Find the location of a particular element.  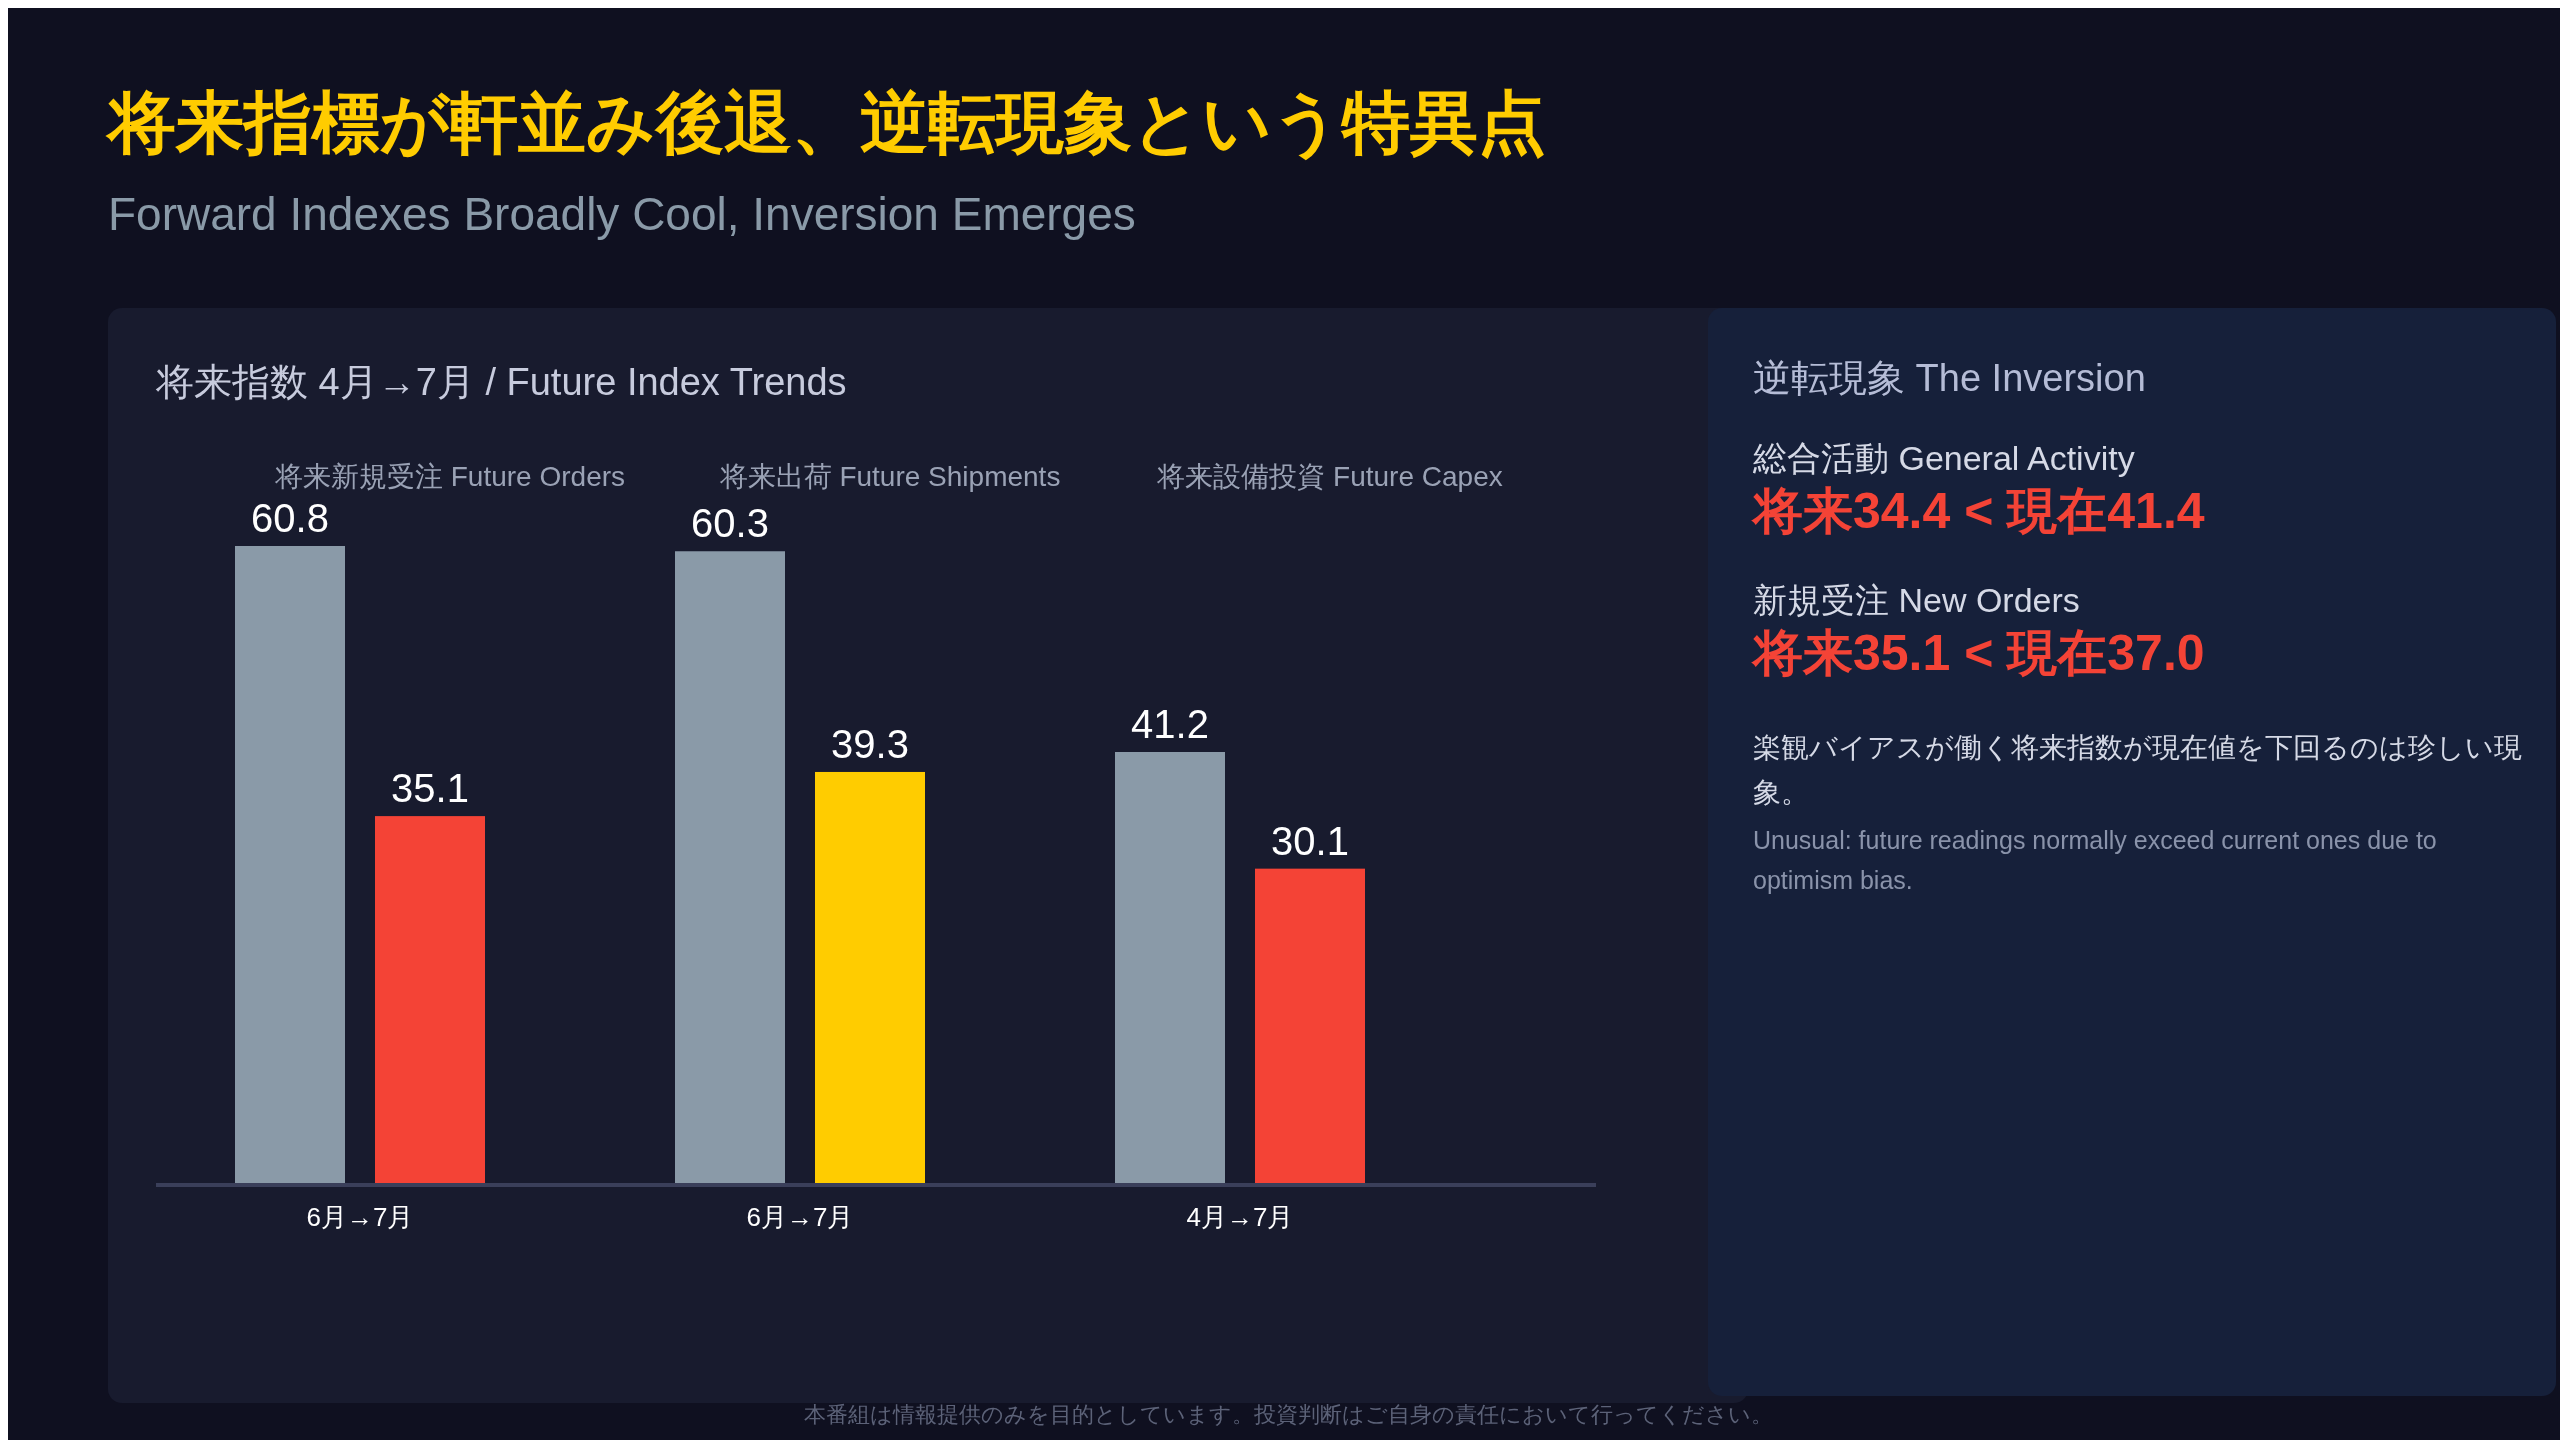

text: 新規受注 New Orders is located at coordinates (1916, 600).